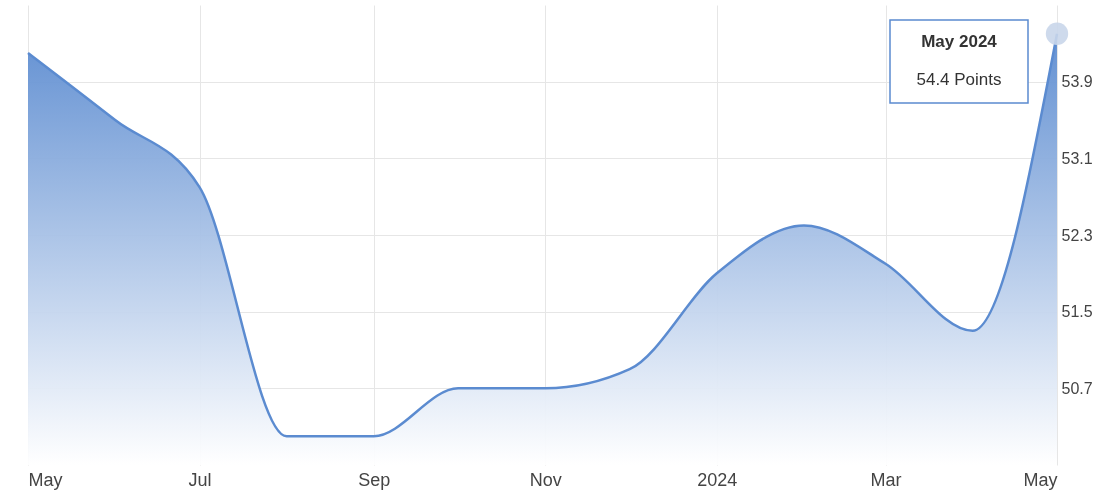 The image size is (1110, 493). Describe the element at coordinates (545, 479) in the screenshot. I see `x-tick-label: Nov` at that location.